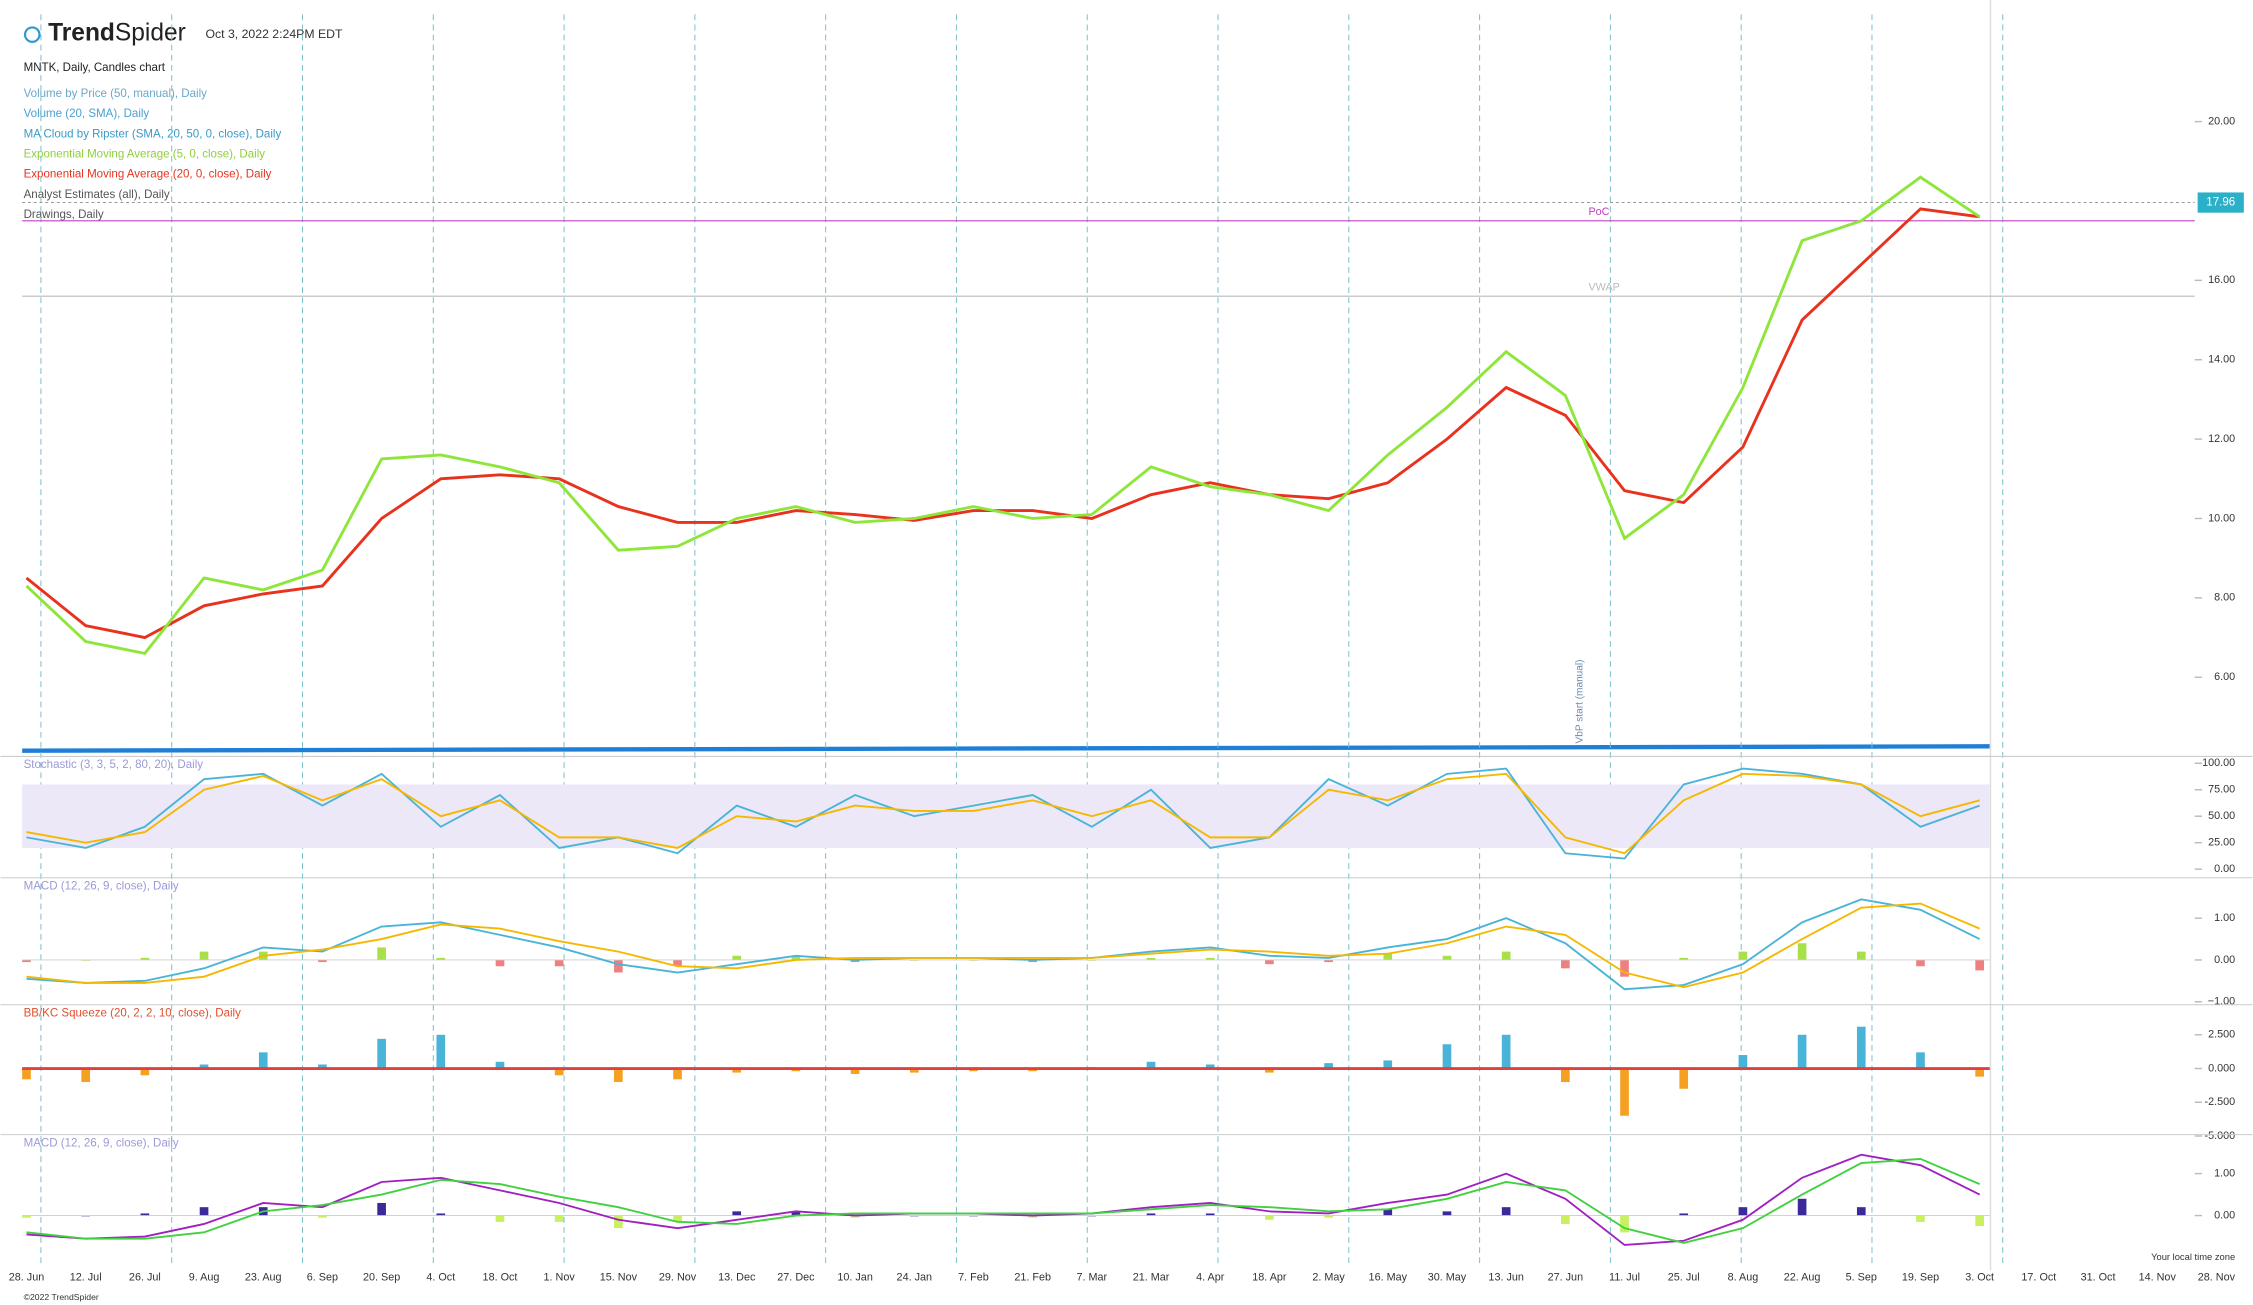 The height and width of the screenshot is (1305, 2253). Describe the element at coordinates (2158, 1277) in the screenshot. I see `x-tick-label: 14. Nov` at that location.